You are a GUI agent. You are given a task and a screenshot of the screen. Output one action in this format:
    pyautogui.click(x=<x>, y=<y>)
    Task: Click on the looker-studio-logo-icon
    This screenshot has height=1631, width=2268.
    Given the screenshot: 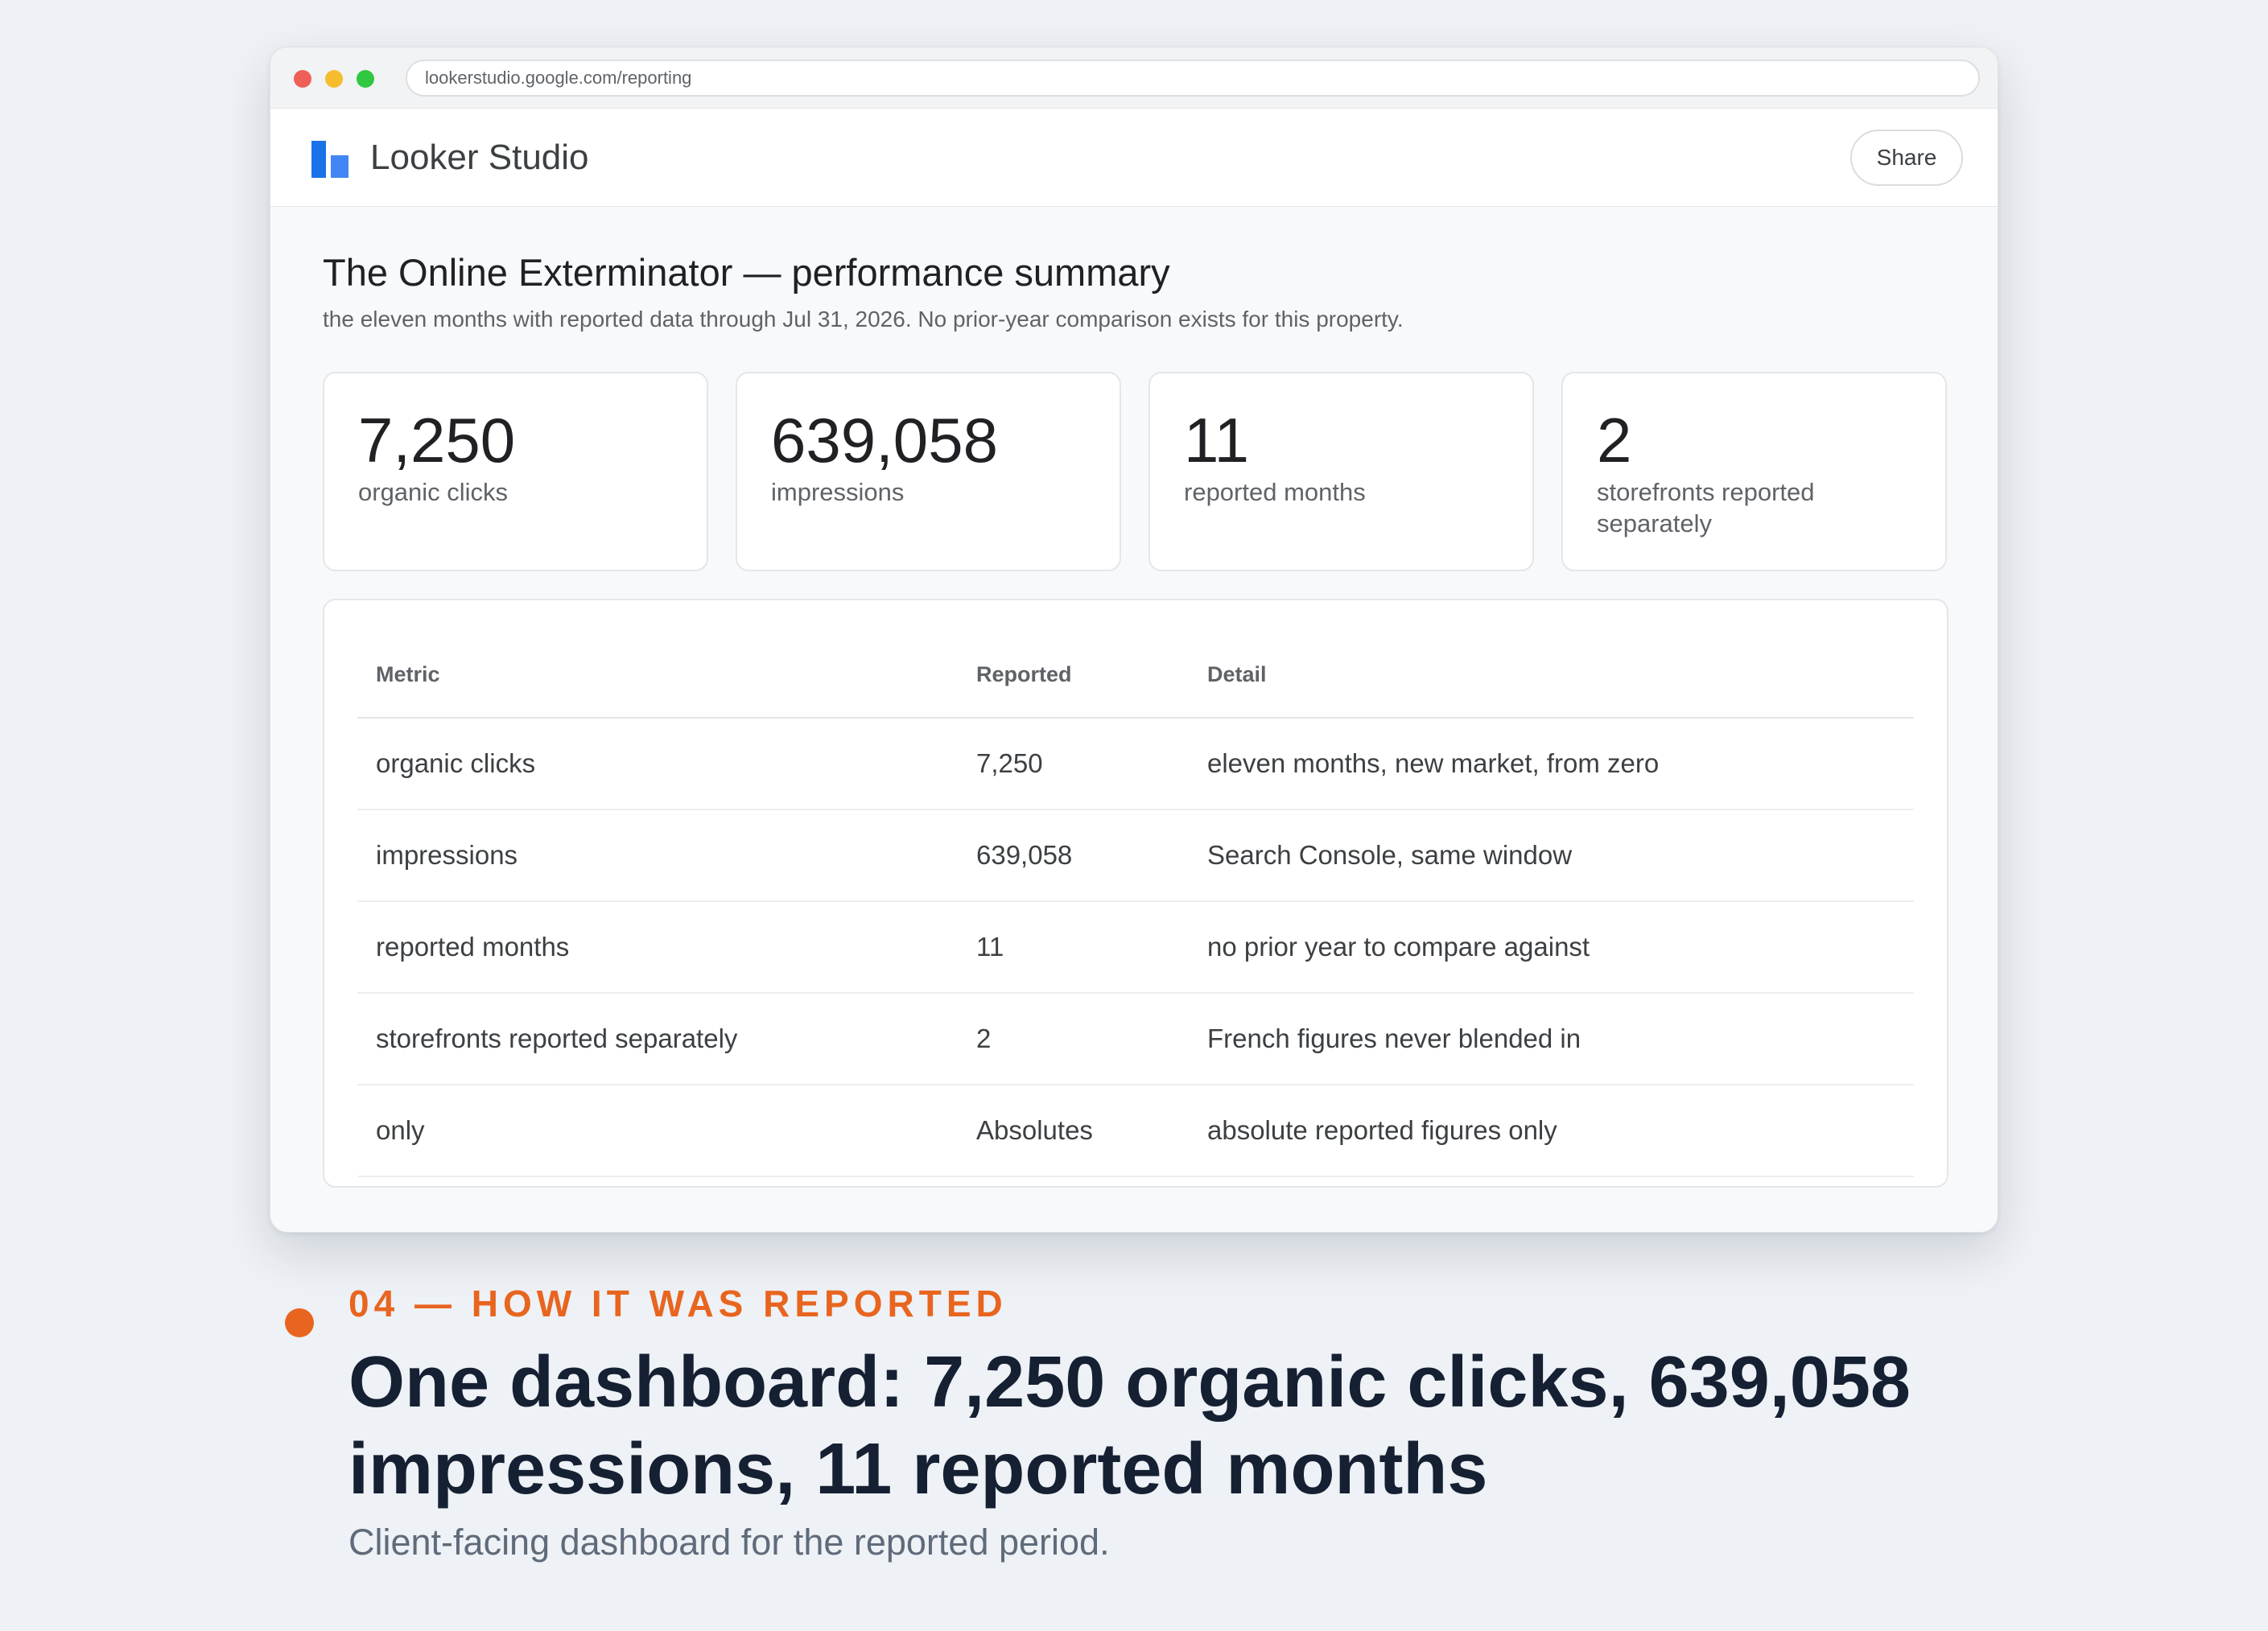 What is the action you would take?
    pyautogui.click(x=329, y=159)
    